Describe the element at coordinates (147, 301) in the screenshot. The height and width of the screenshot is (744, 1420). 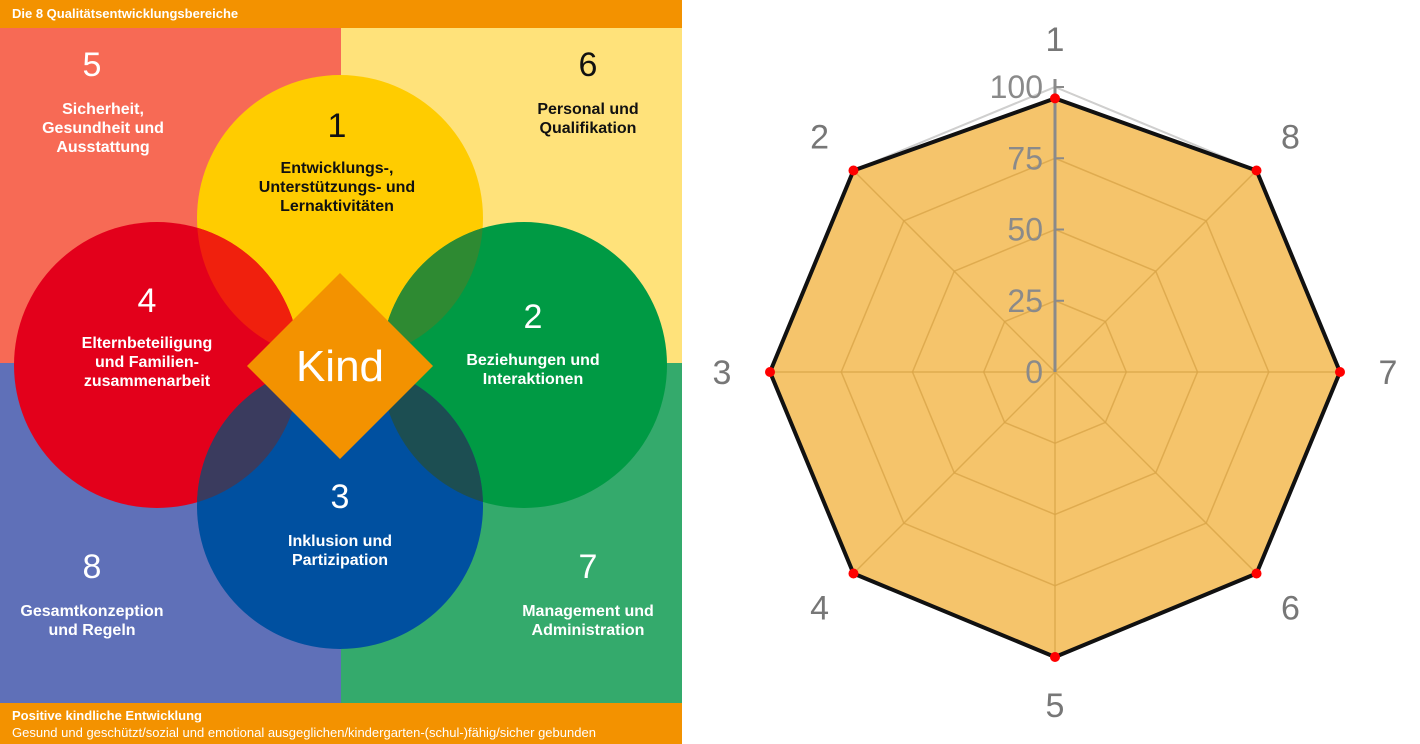
I see `area4-number: 4` at that location.